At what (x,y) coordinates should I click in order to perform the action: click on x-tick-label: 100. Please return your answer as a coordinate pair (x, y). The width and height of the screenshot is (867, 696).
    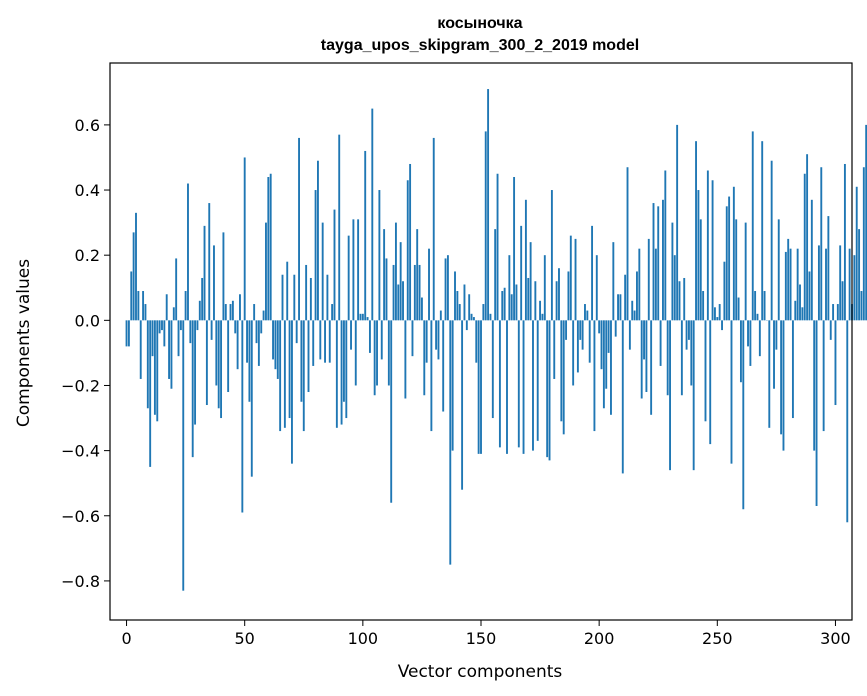
    Looking at the image, I should click on (363, 638).